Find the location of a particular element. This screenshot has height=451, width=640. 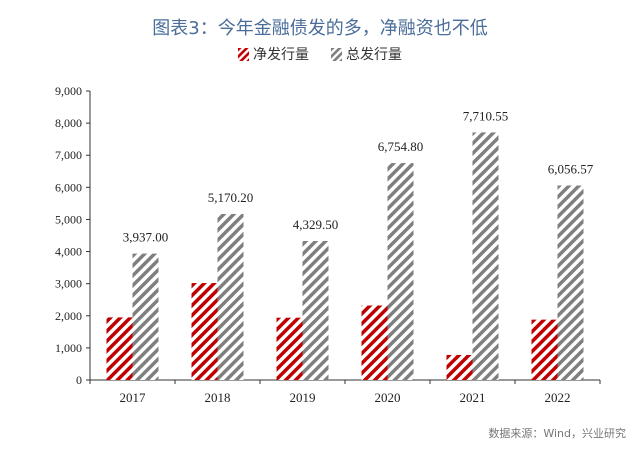

legend-label-net: 净发行量 is located at coordinates (281, 55).